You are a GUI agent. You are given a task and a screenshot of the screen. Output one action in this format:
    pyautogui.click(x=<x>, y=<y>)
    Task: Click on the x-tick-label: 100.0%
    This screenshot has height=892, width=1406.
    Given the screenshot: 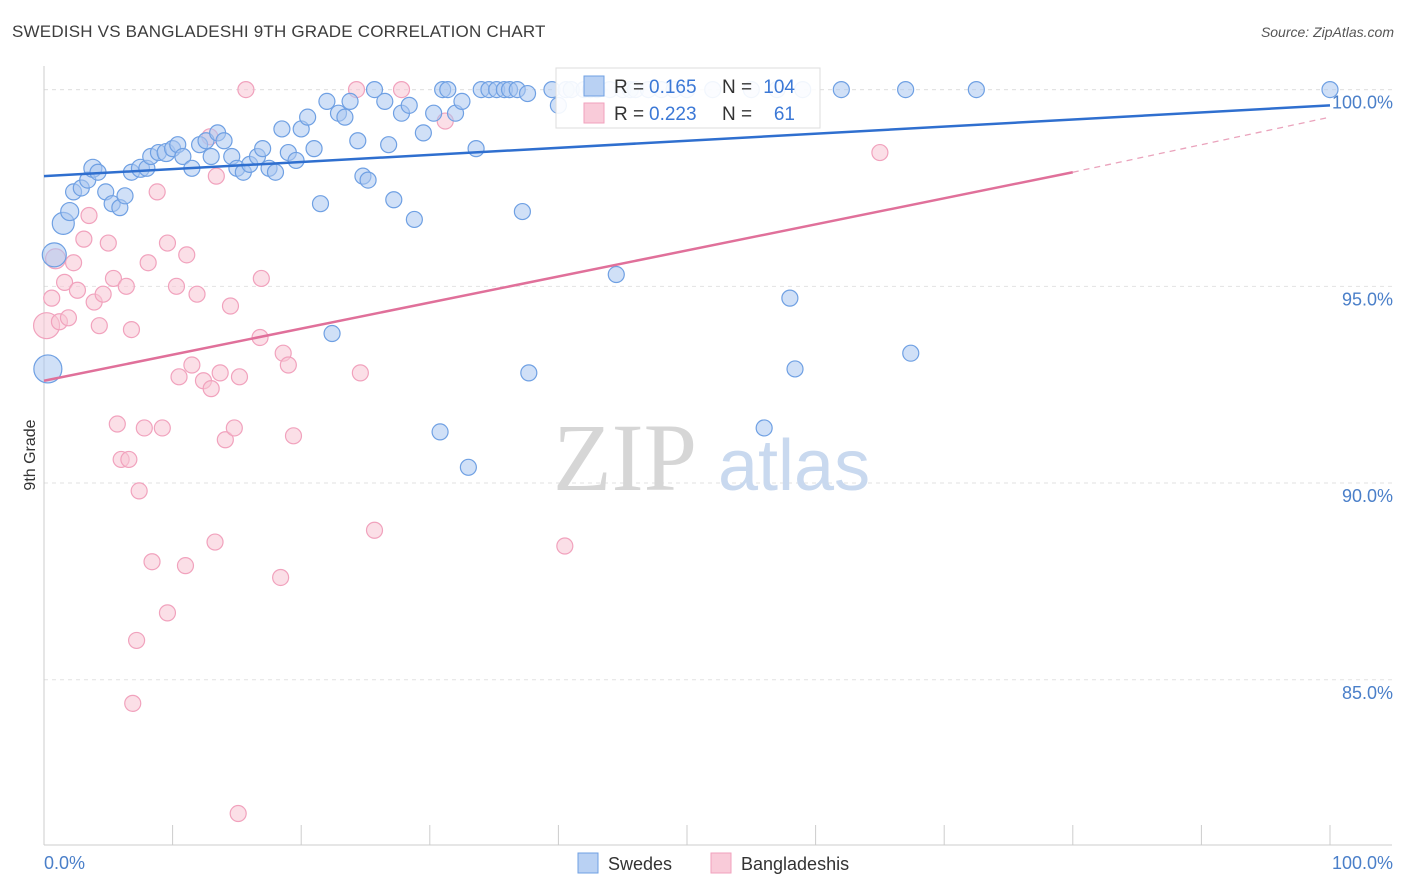 What is the action you would take?
    pyautogui.click(x=1362, y=863)
    